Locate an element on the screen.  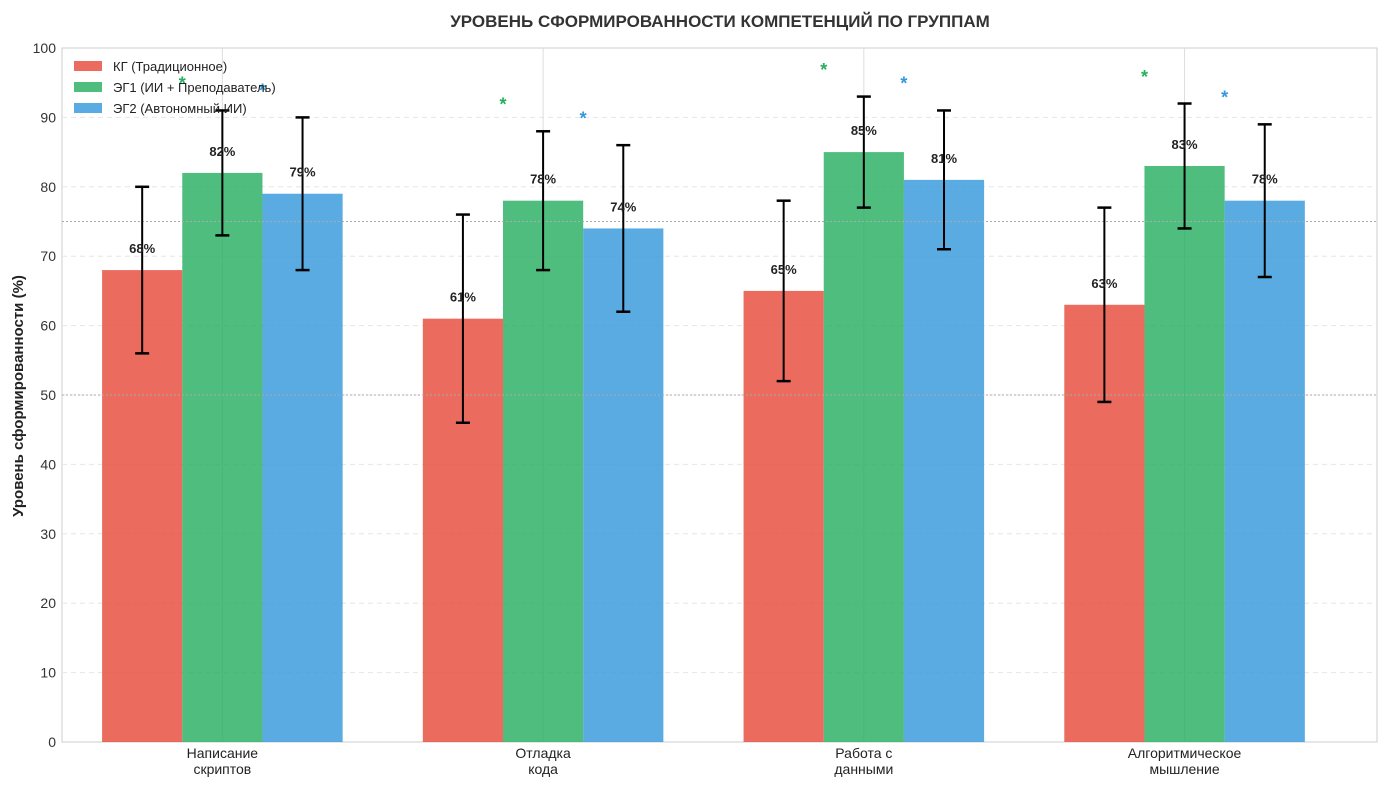
x-tick-label-line: Отладка is located at coordinates (543, 753).